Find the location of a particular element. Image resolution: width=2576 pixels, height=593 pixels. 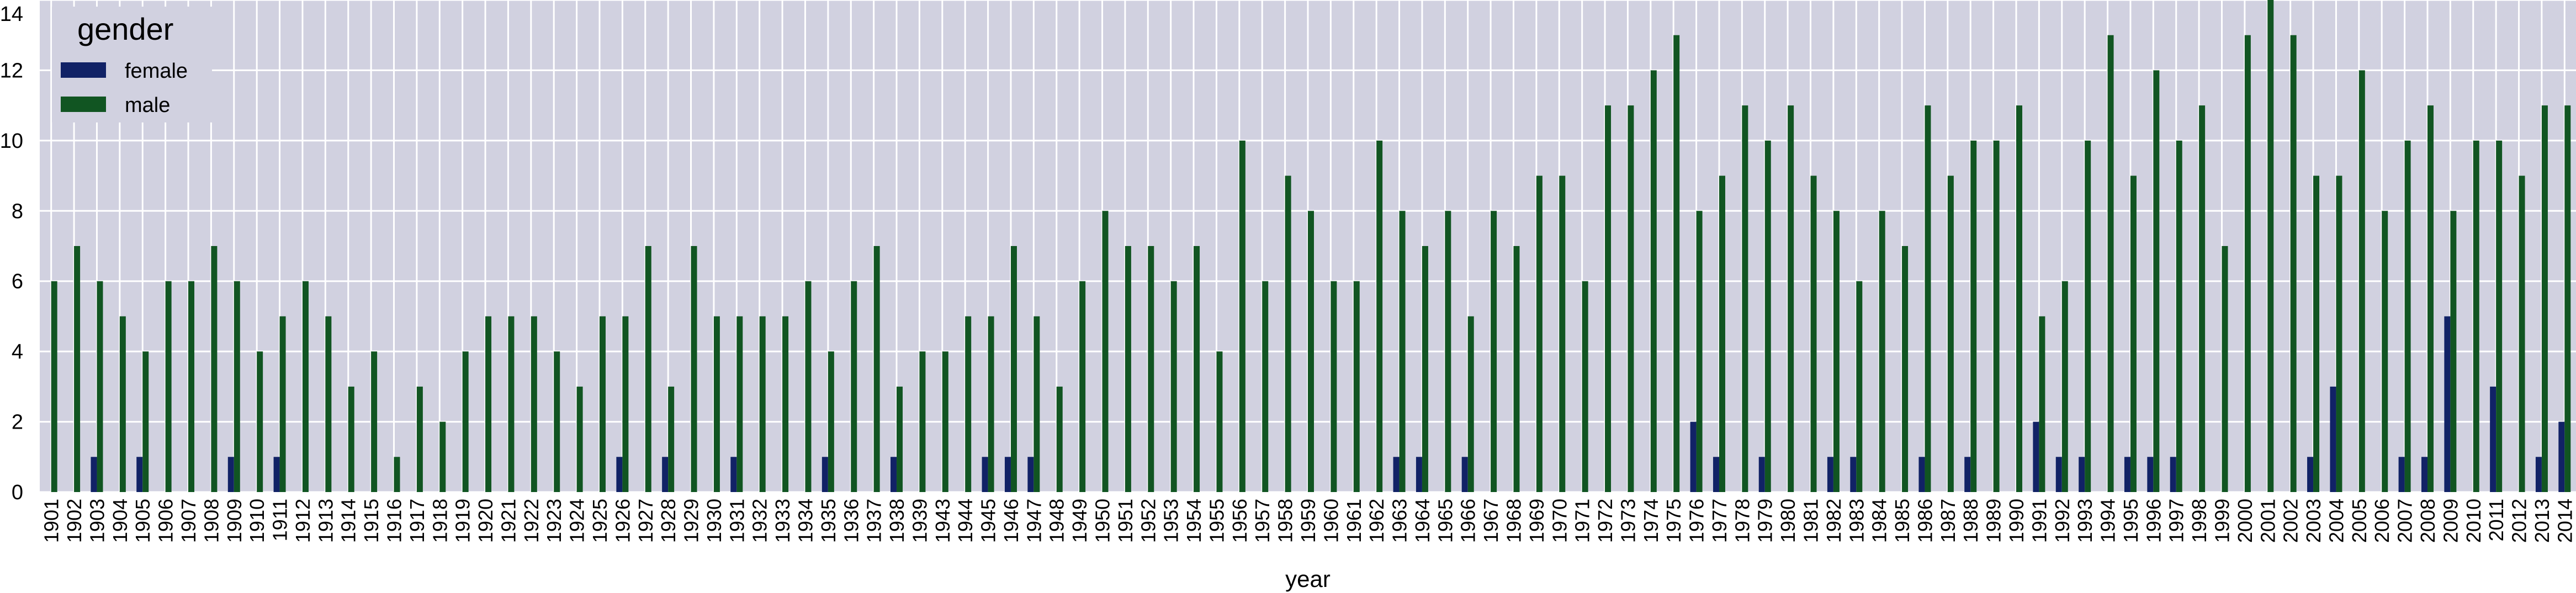

bar-male-1969 is located at coordinates (1539, 334).